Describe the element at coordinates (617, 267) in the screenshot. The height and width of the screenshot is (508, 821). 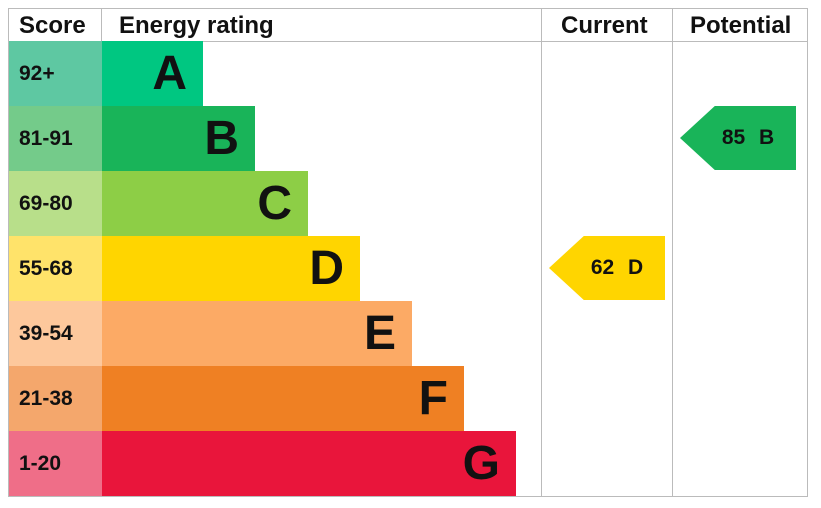
I see `current-rating-label: 62 D` at that location.